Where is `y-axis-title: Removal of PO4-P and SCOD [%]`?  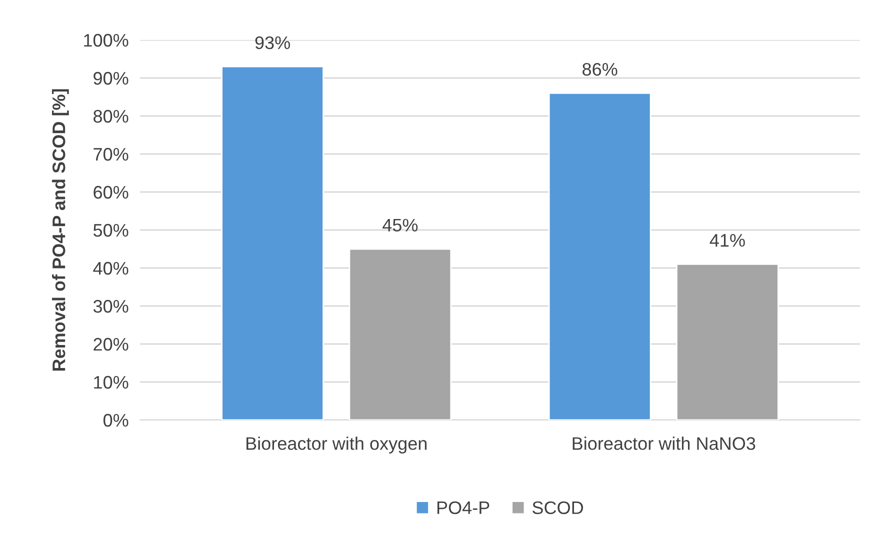
y-axis-title: Removal of PO4-P and SCOD [%] is located at coordinates (60, 230).